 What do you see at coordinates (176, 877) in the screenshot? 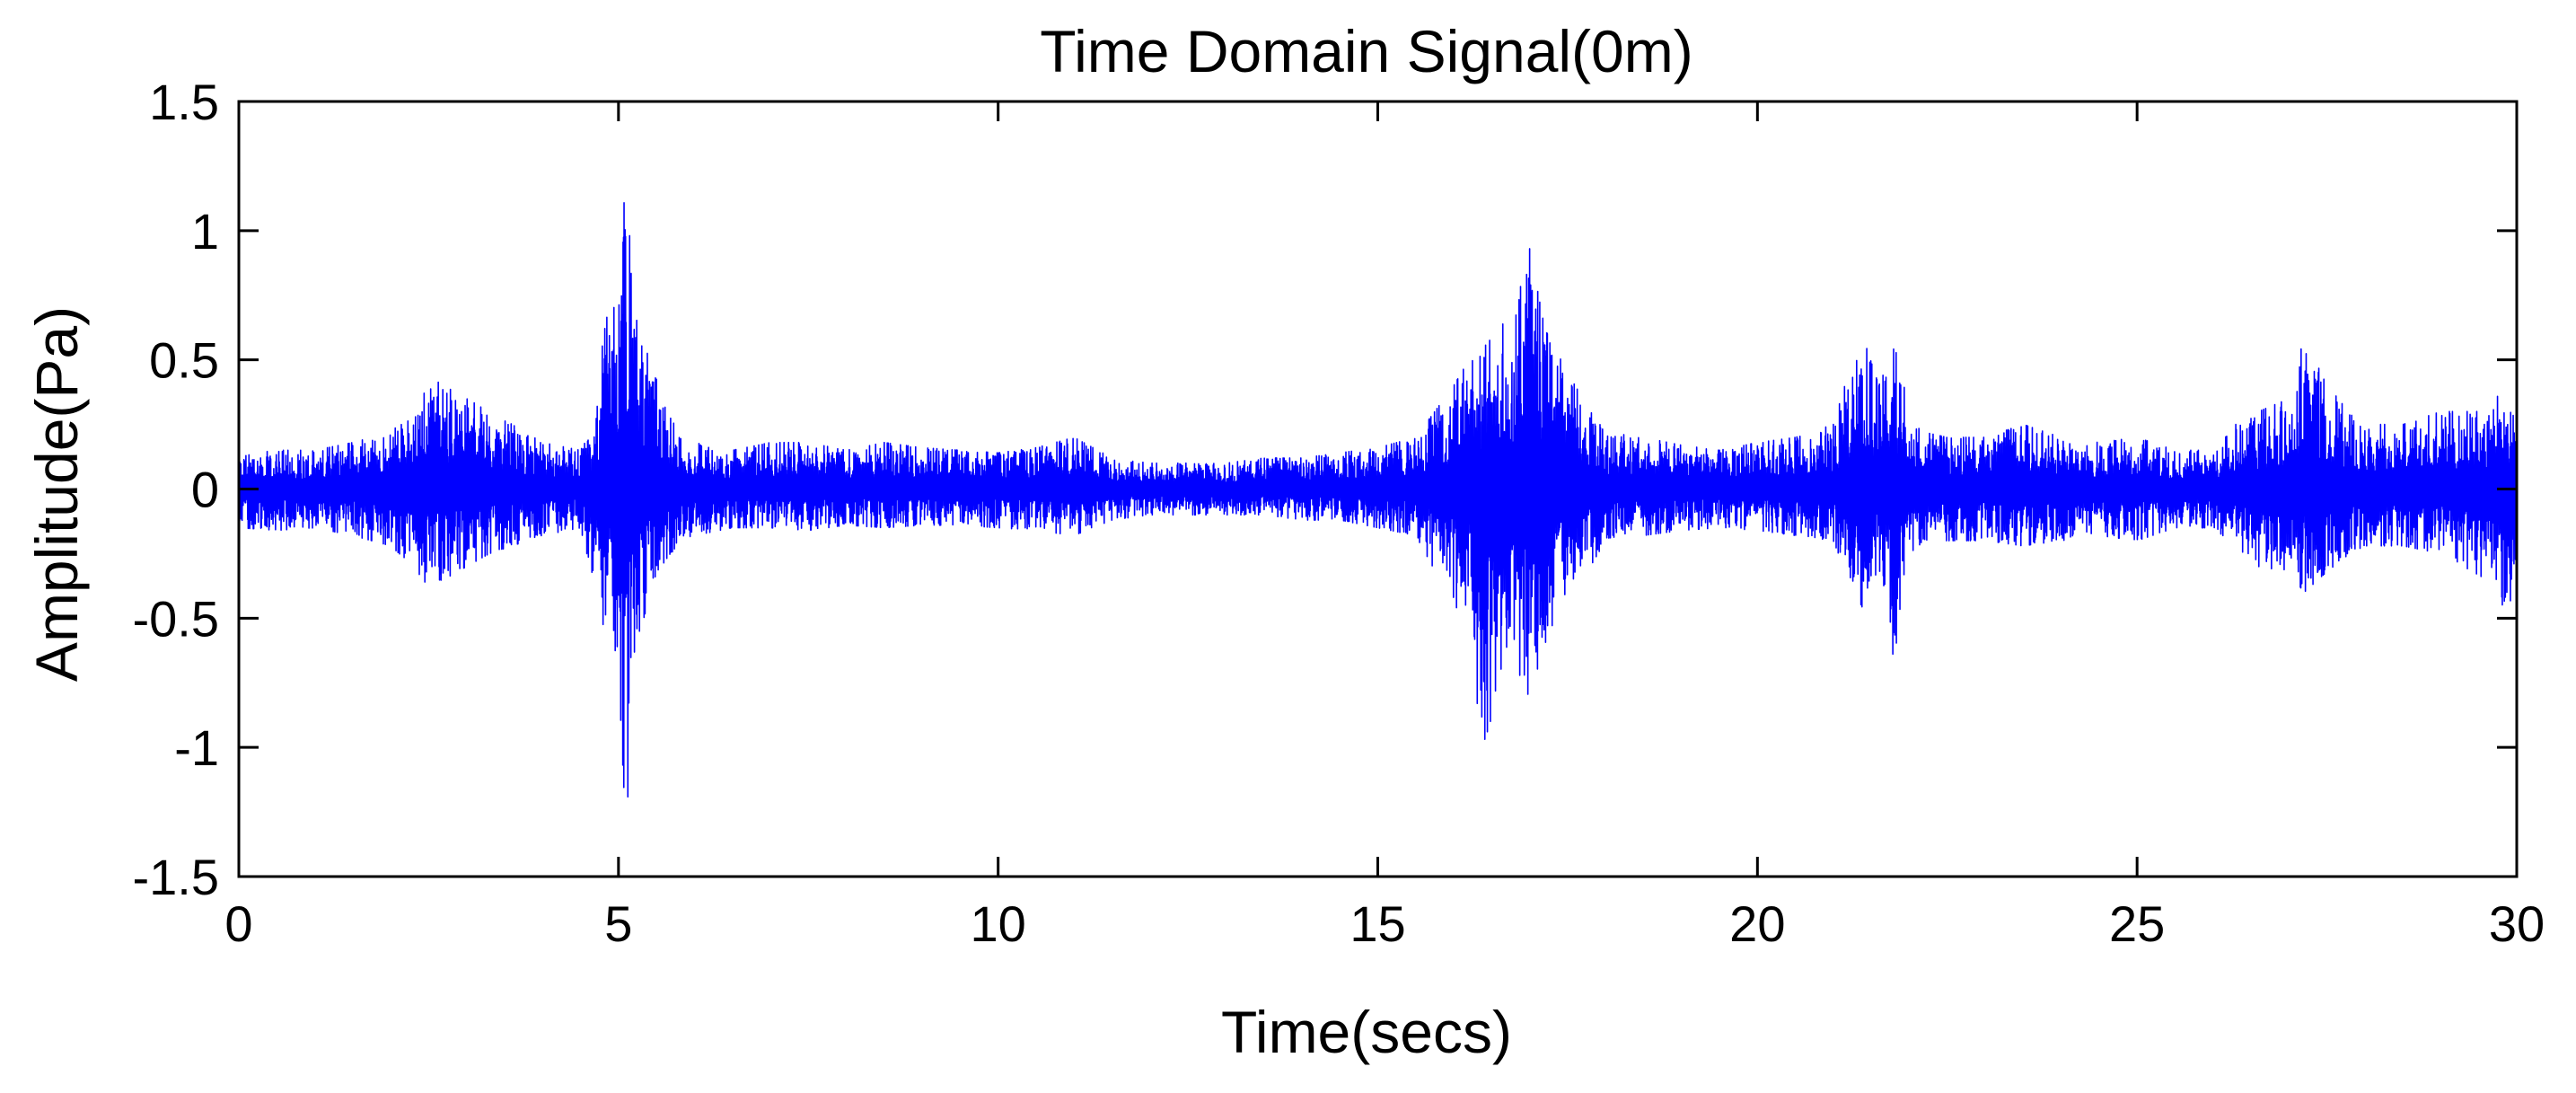
I see `y-tick-label: -1.5` at bounding box center [176, 877].